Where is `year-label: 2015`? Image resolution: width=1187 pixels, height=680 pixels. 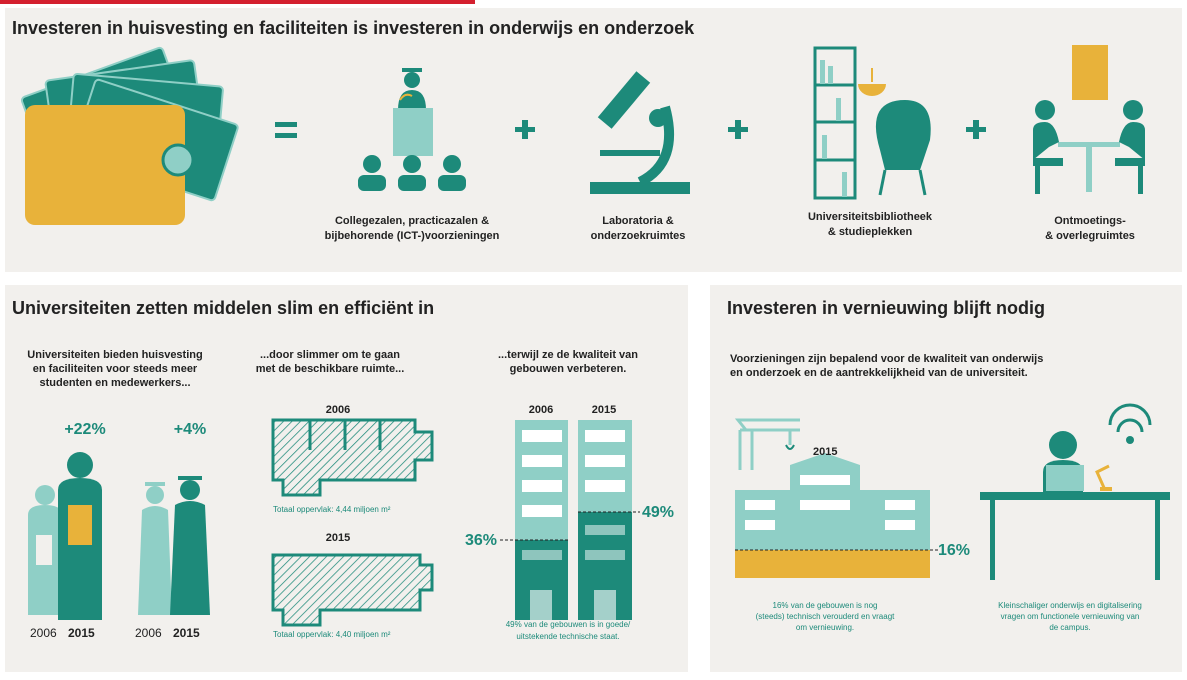 year-label: 2015 is located at coordinates (186, 633).